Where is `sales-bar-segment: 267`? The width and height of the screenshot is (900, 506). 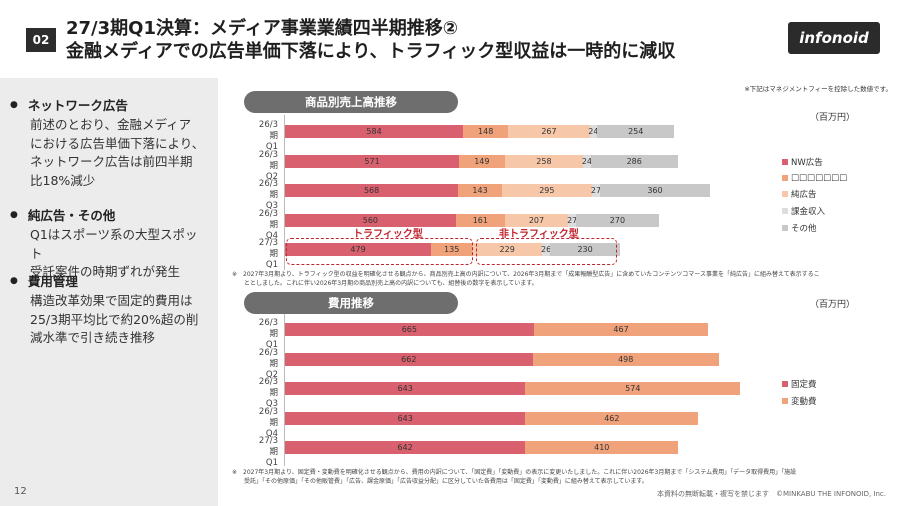
sales-bar-segment: 267 is located at coordinates (549, 131).